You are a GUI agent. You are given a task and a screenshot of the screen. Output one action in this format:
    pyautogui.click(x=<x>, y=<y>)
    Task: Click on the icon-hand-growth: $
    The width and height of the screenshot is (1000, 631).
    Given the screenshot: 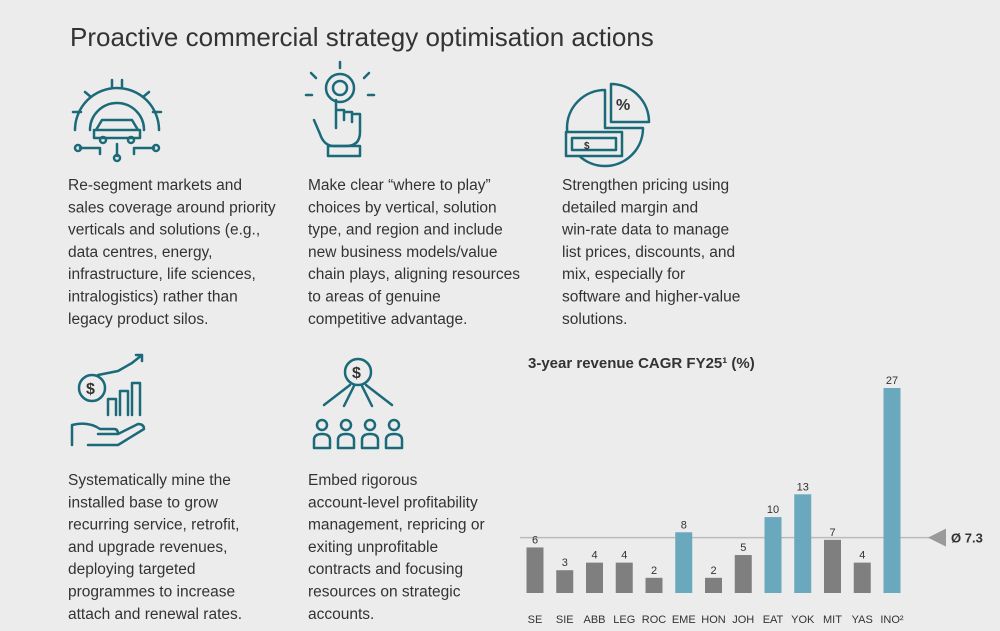 What is the action you would take?
    pyautogui.click(x=108, y=400)
    